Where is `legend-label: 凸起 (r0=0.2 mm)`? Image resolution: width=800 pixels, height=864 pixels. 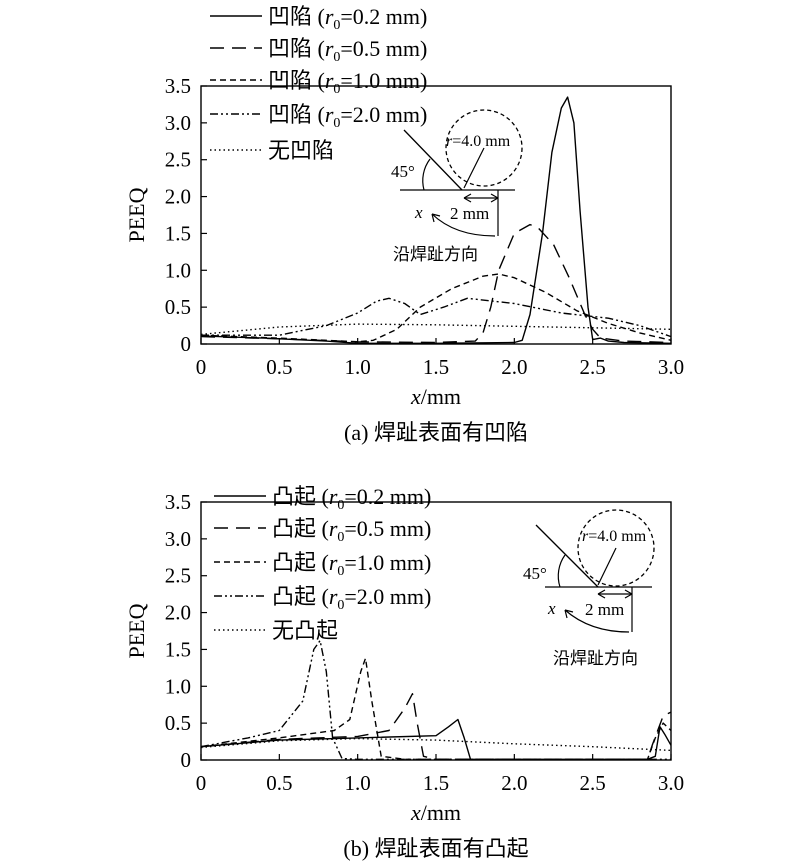
legend-label: 凸起 (r0=0.2 mm) is located at coordinates (351, 498).